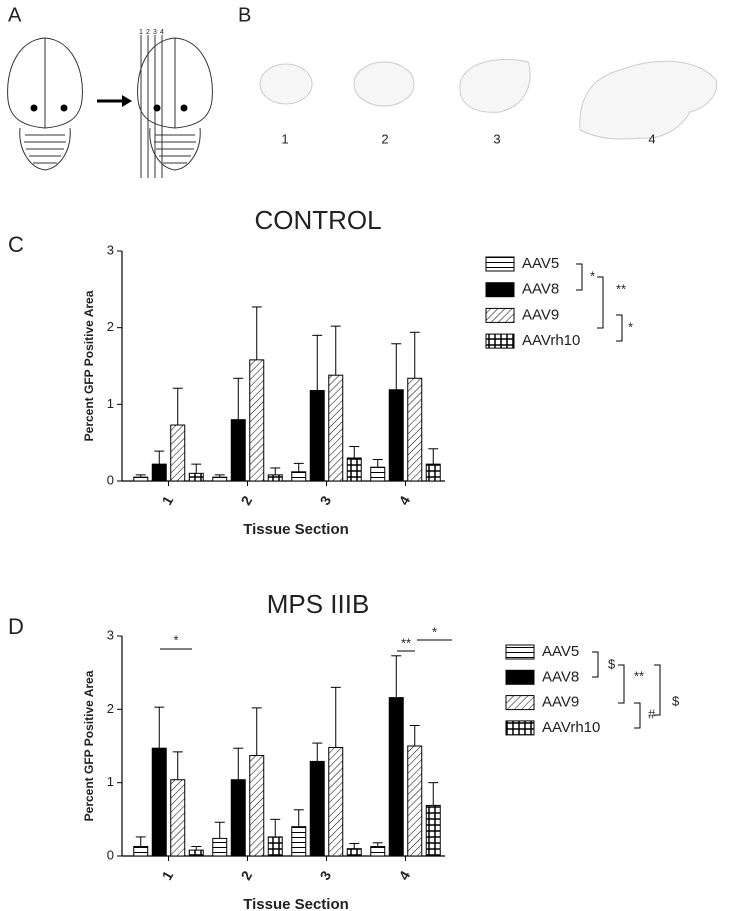  What do you see at coordinates (384, 138) in the screenshot?
I see `section-label: 2` at bounding box center [384, 138].